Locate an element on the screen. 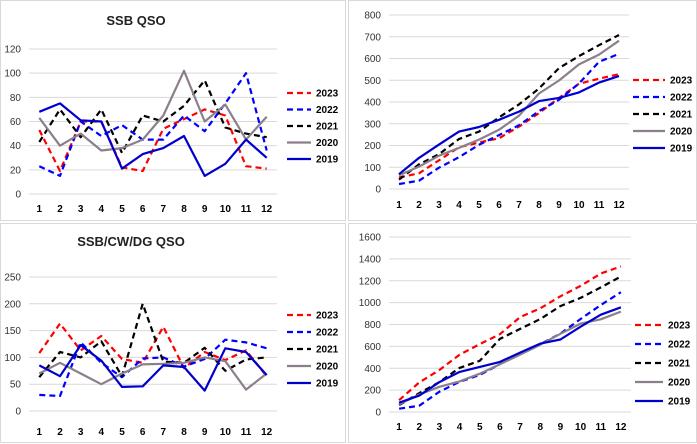 The height and width of the screenshot is (444, 697). y-axis: 0 50 100 150 200 250 is located at coordinates (12, 345).